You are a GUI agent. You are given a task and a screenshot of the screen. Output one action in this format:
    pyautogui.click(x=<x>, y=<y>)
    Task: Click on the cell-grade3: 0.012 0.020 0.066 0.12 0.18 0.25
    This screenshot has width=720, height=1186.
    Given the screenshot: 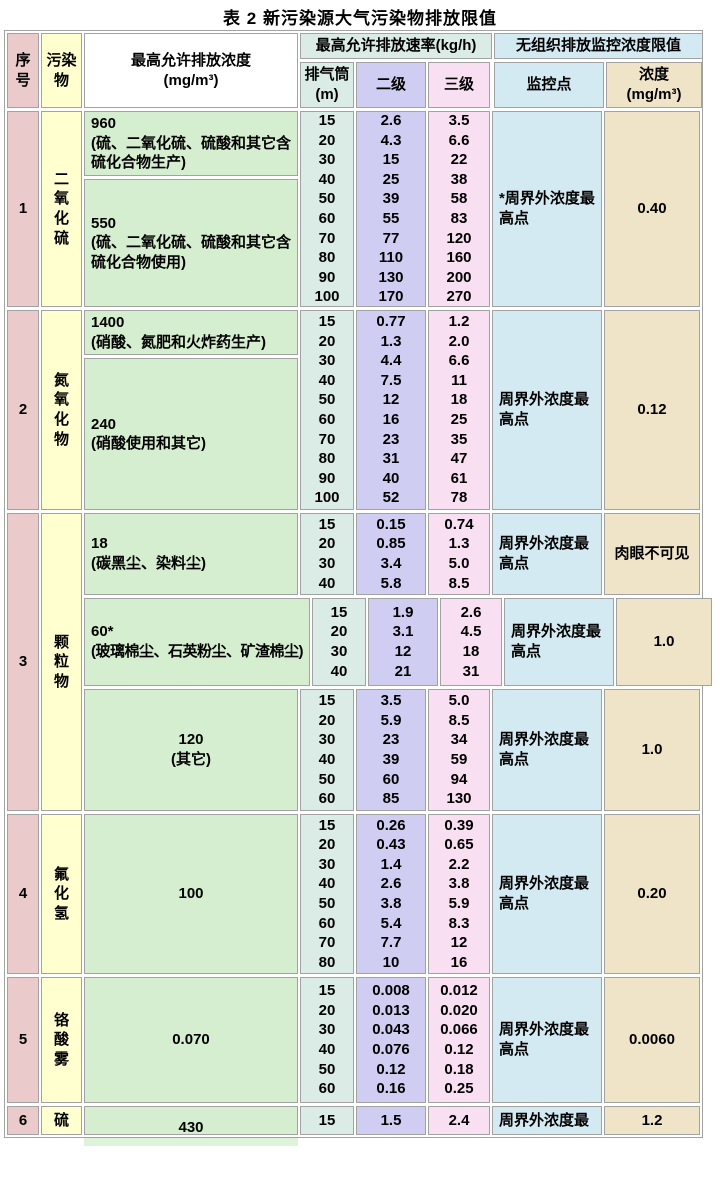 What is the action you would take?
    pyautogui.click(x=459, y=1040)
    